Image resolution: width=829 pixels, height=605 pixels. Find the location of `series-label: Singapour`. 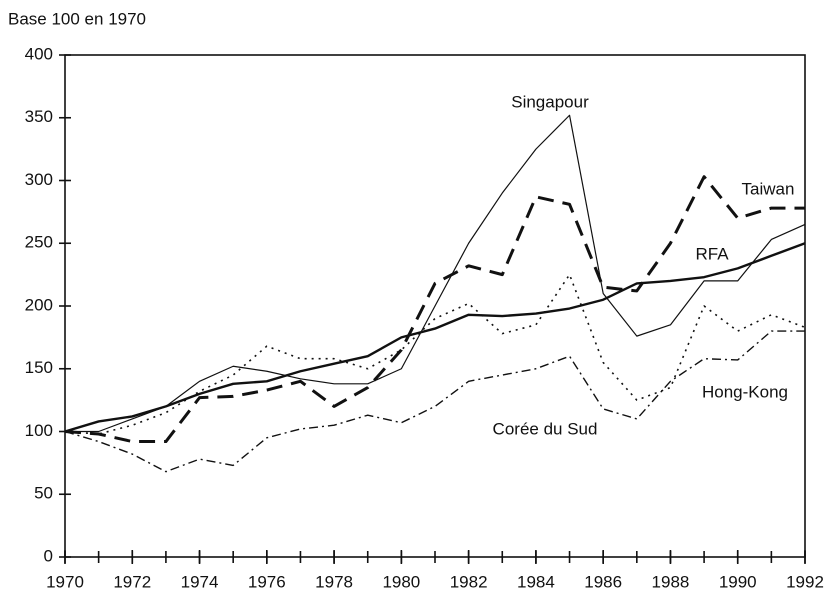

series-label: Singapour is located at coordinates (550, 101).